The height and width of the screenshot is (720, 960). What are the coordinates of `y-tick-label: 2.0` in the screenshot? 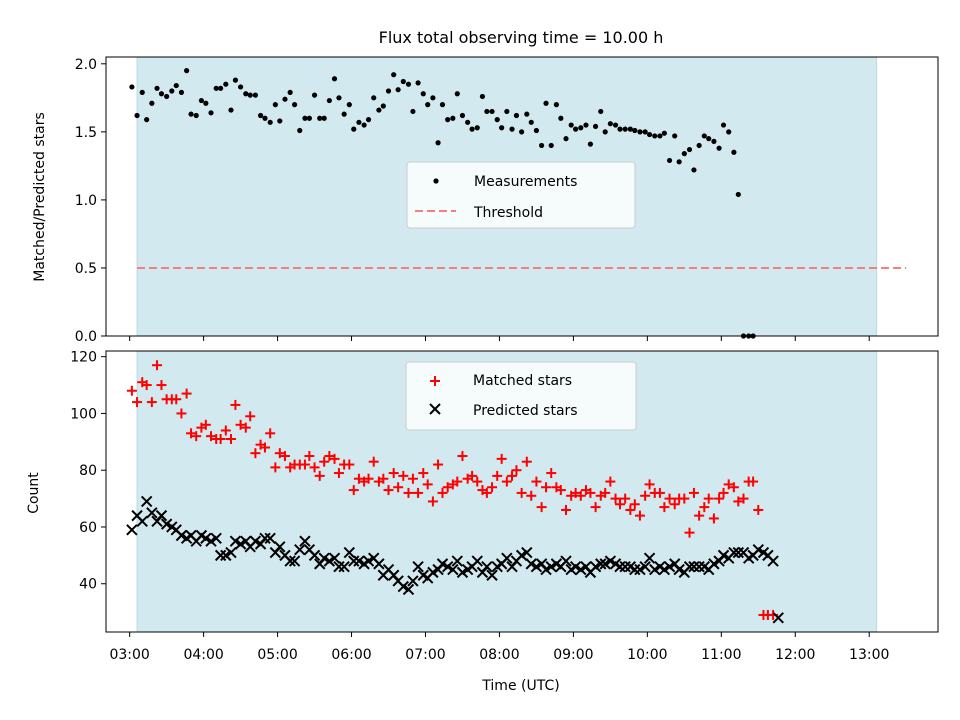 It's located at (86, 65).